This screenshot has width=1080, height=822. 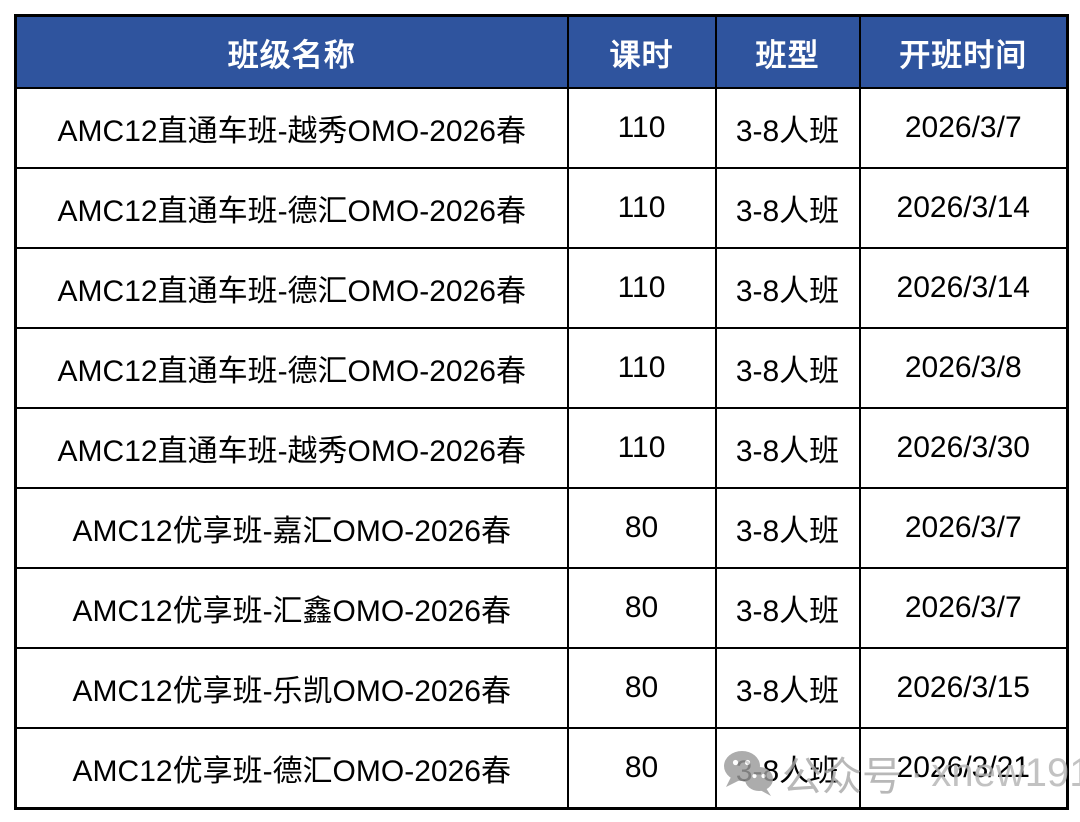 I want to click on cell-class-name: AMC12优享班-乐凯OMO-2026春, so click(x=291, y=688).